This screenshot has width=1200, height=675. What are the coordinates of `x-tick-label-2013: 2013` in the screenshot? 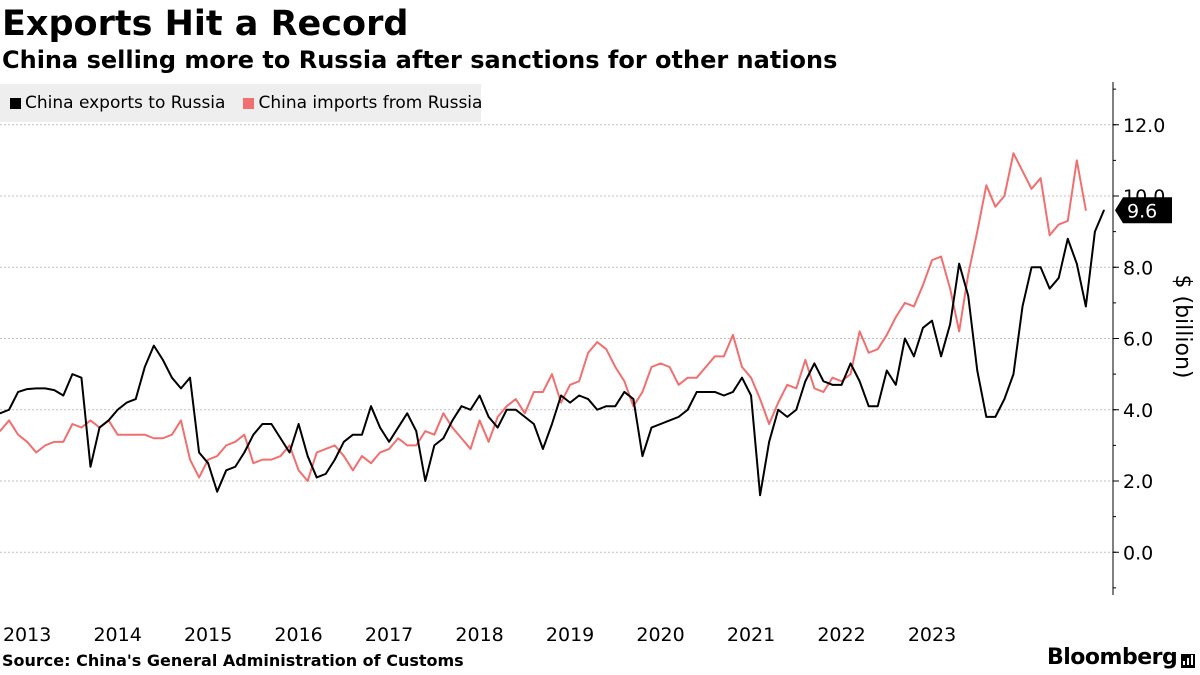 It's located at (27, 635).